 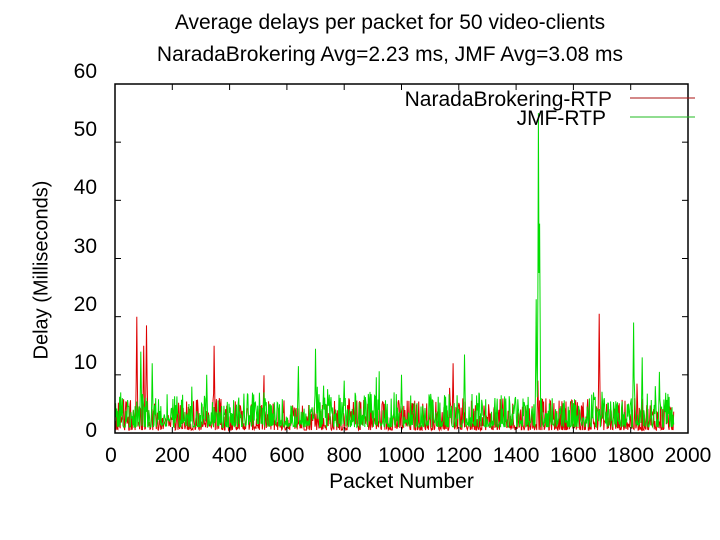 What do you see at coordinates (688, 455) in the screenshot?
I see `x-tick-label: 2000` at bounding box center [688, 455].